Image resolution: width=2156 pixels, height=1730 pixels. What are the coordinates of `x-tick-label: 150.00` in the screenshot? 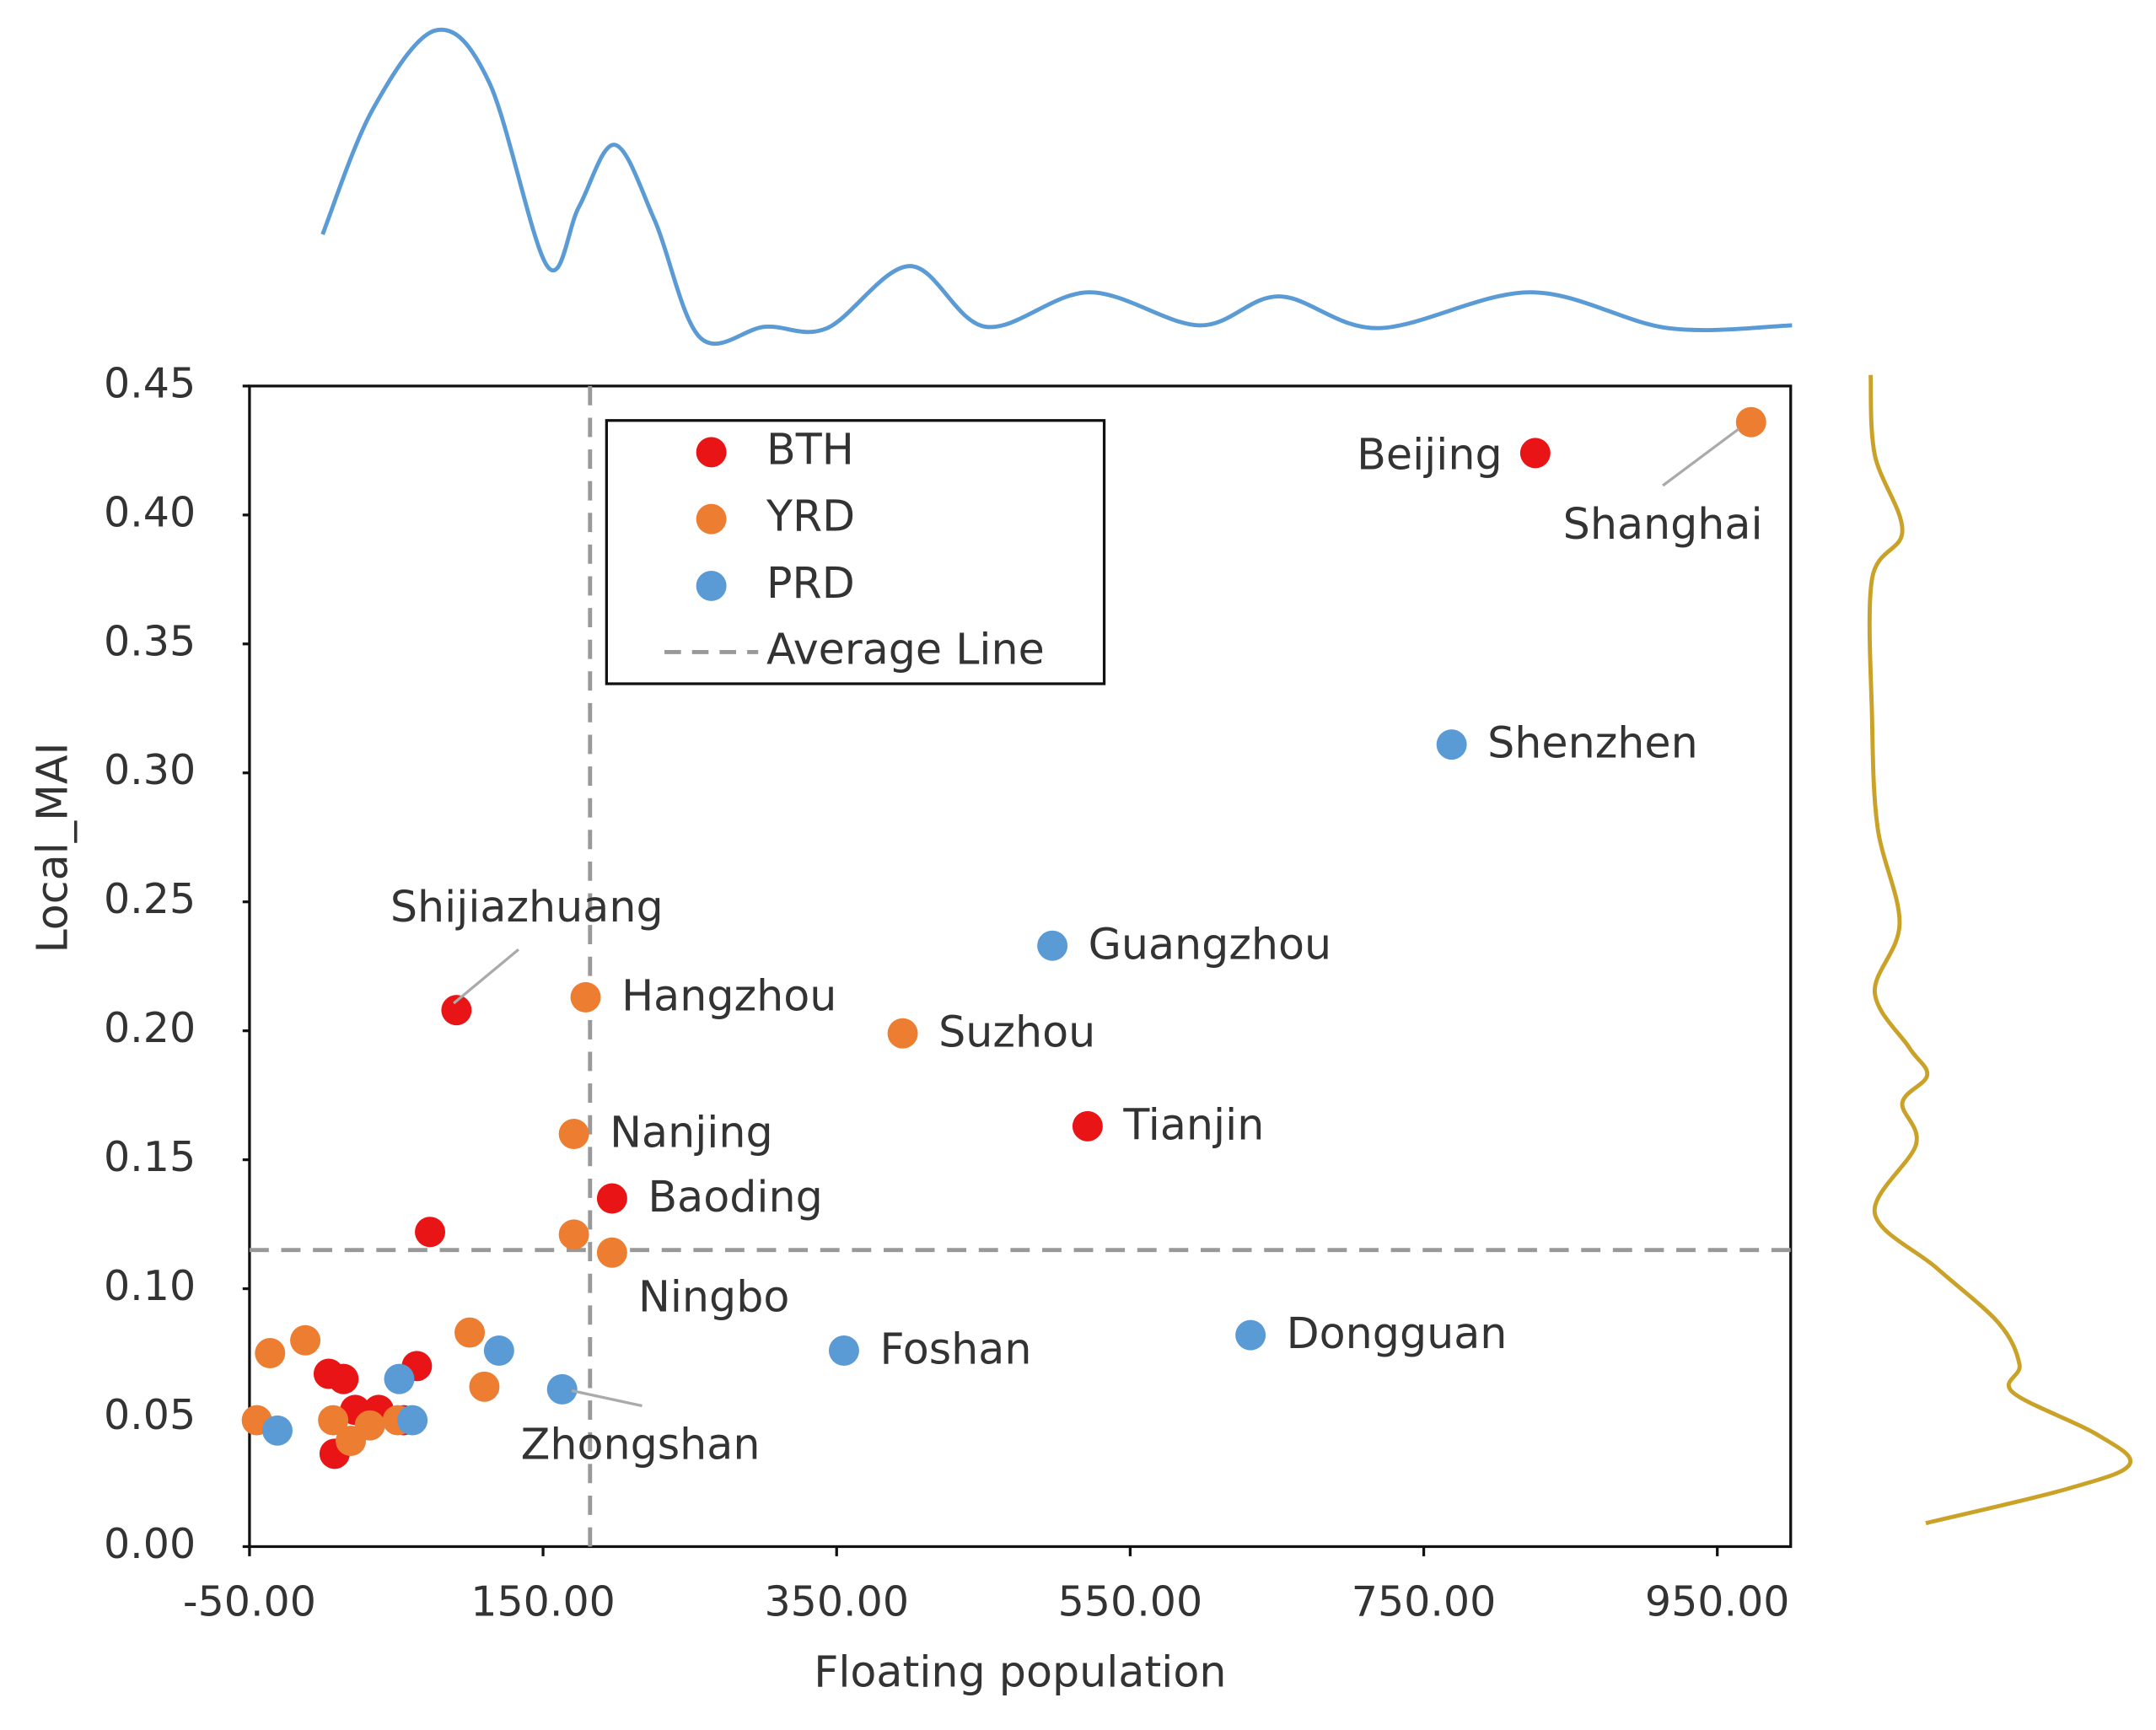 It's located at (543, 1601).